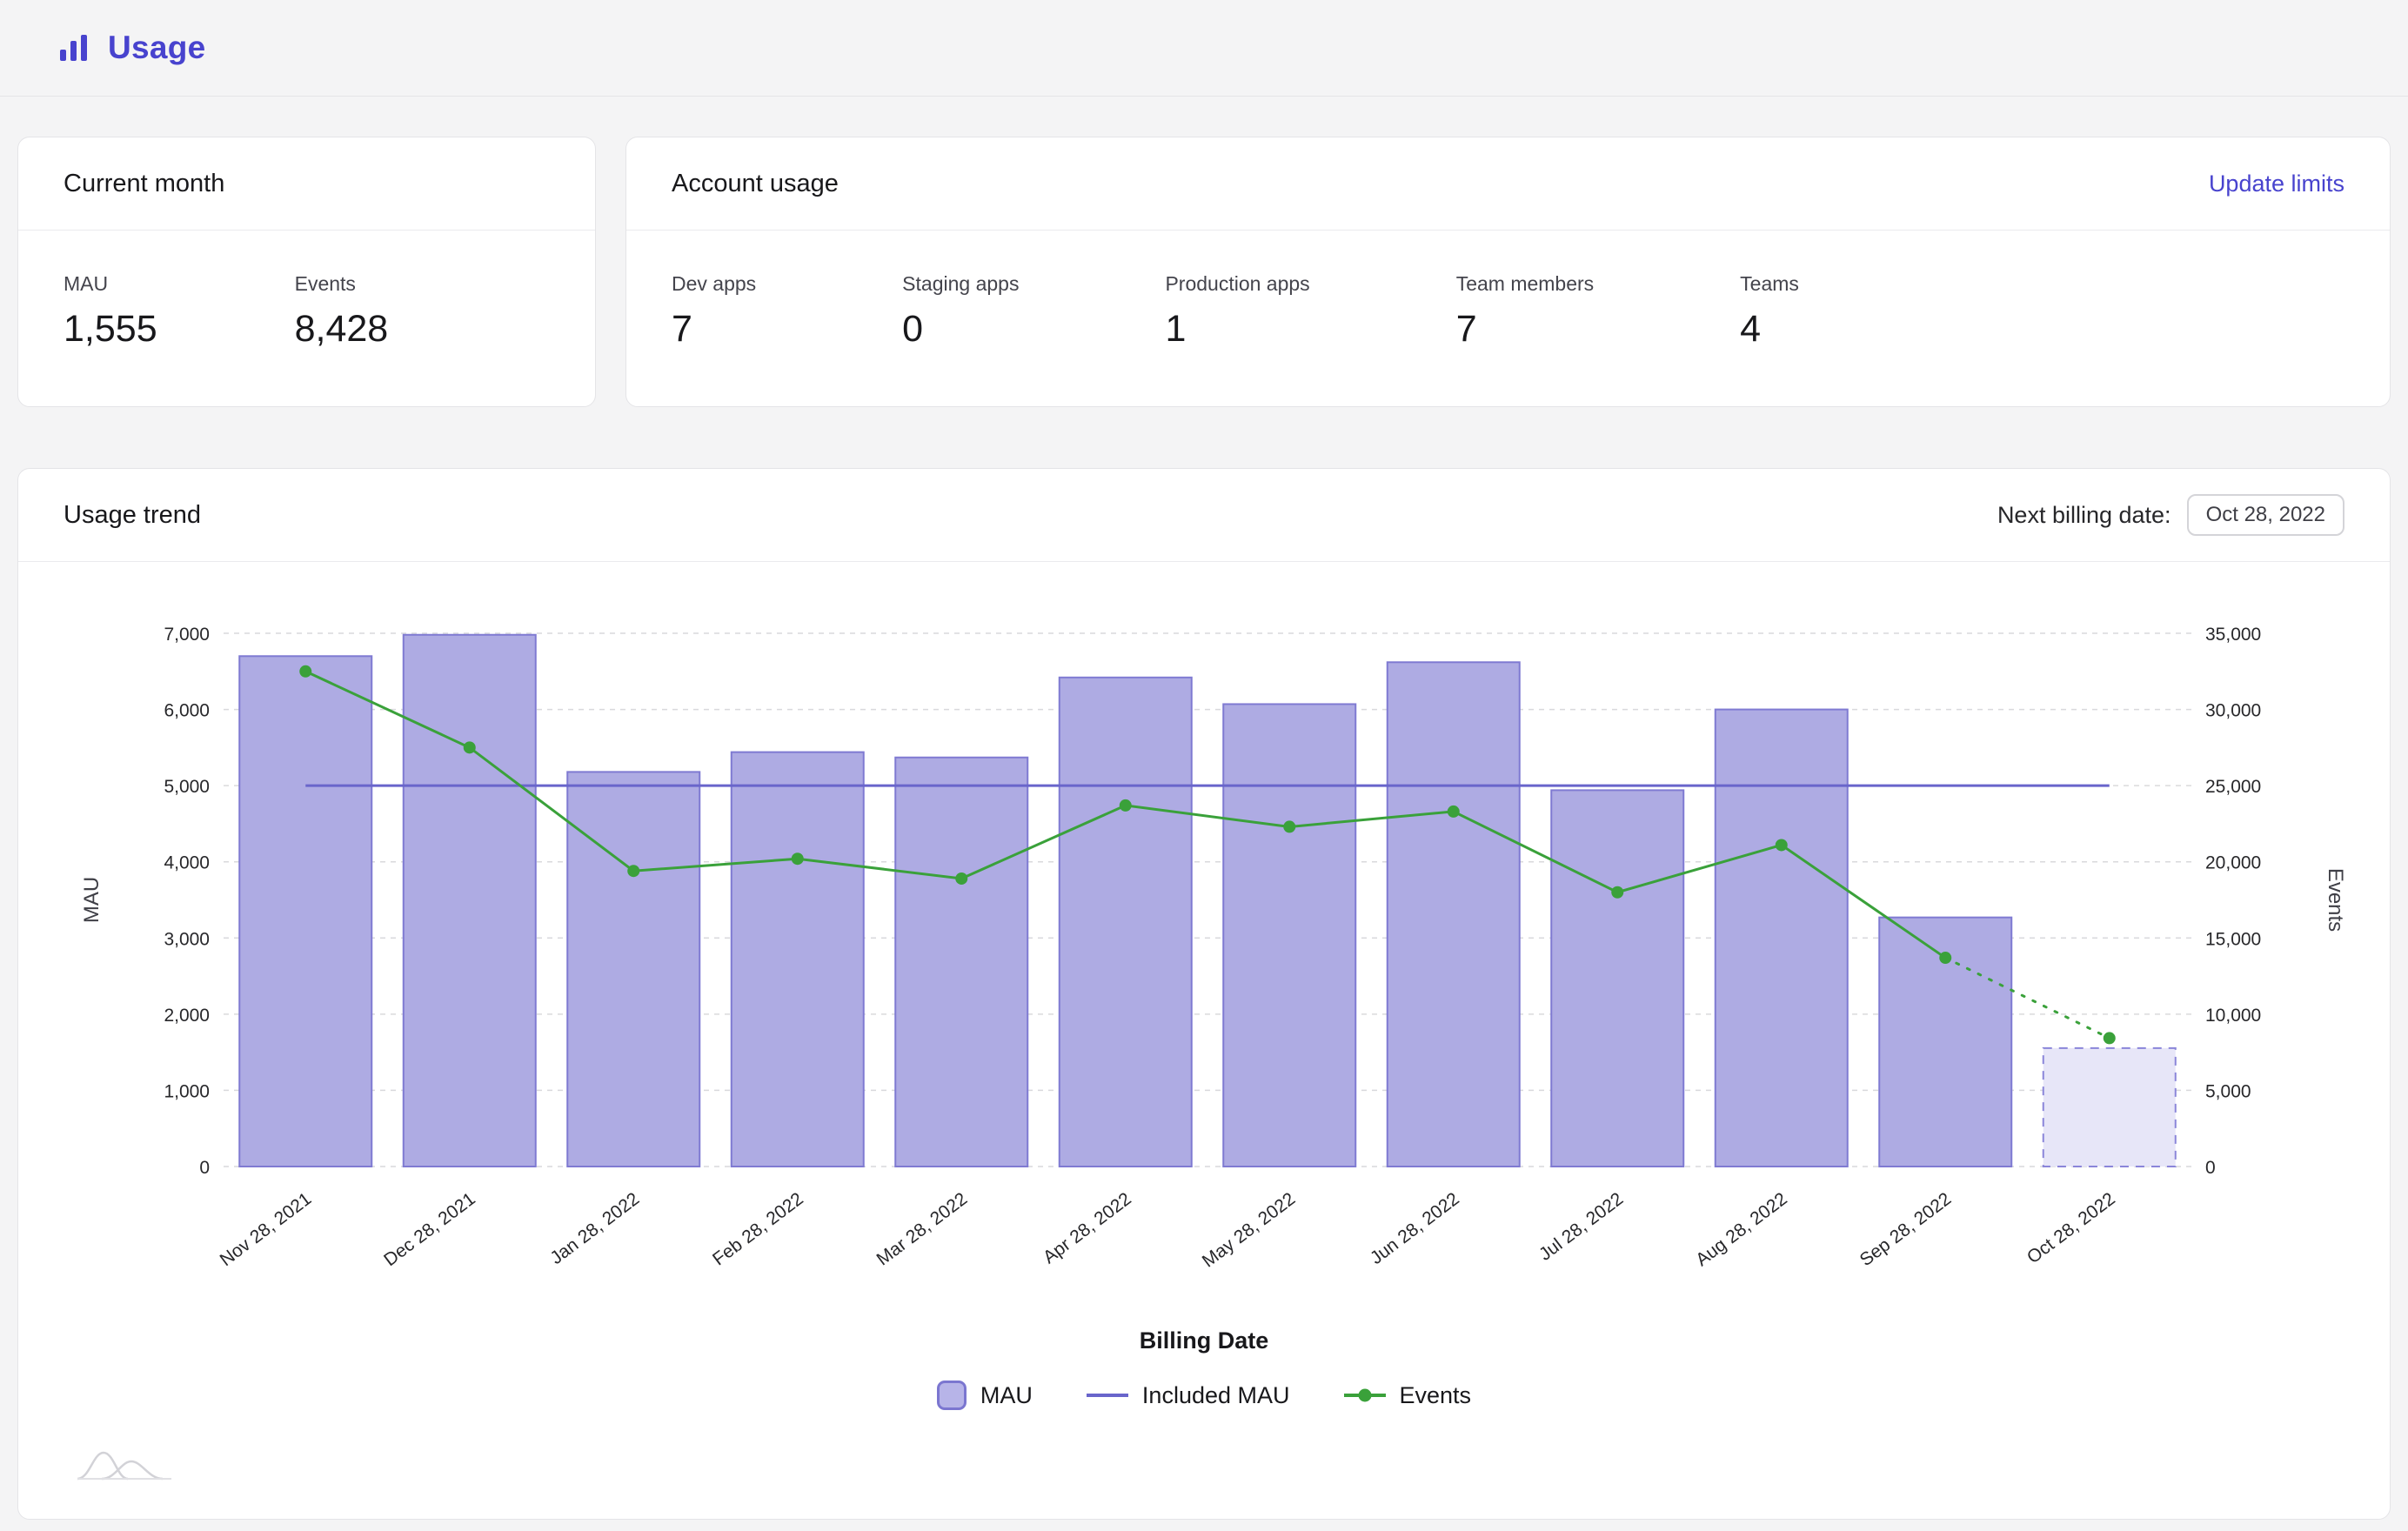 The width and height of the screenshot is (2408, 1531). Describe the element at coordinates (758, 1229) in the screenshot. I see `x-axis-tick: Feb 28, 2022` at that location.